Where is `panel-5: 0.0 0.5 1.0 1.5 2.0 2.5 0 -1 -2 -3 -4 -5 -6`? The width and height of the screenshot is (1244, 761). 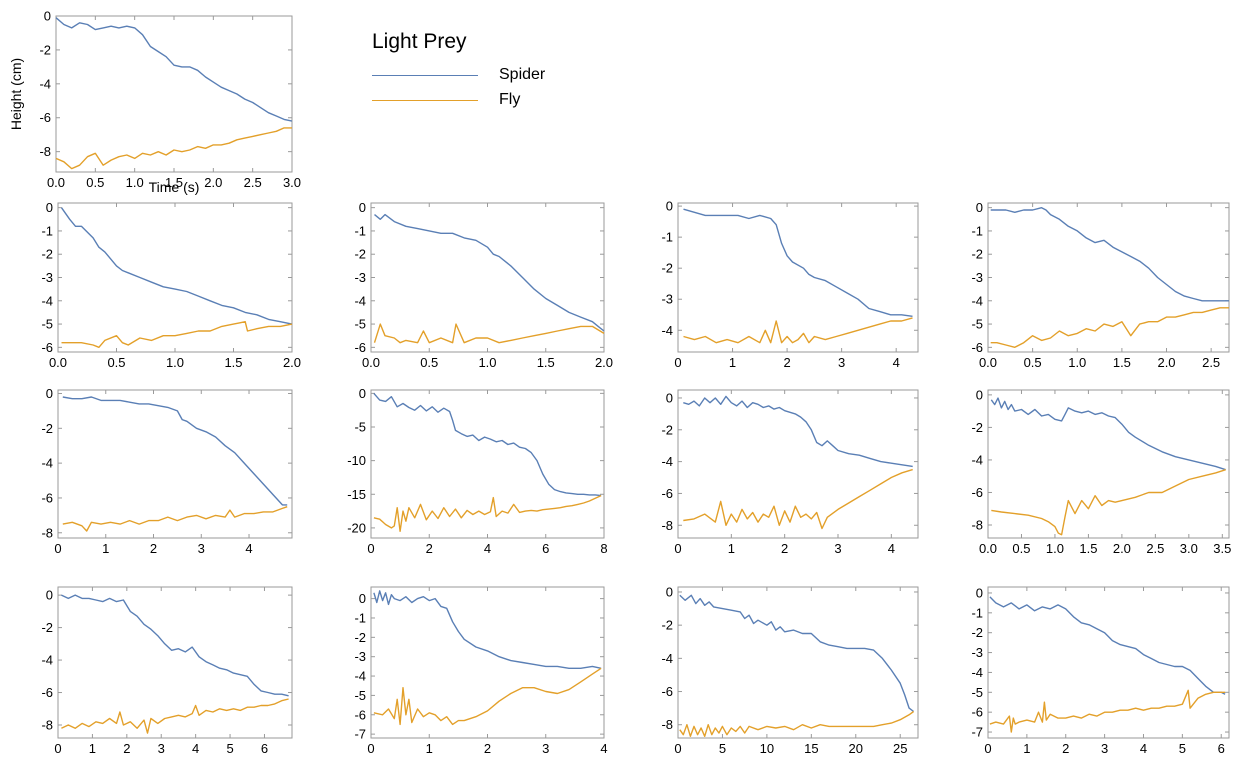
panel-5: 0.0 0.5 1.0 1.5 2.0 2.5 0 -1 -2 -3 -4 -5 -6 is located at coordinates (1100, 285).